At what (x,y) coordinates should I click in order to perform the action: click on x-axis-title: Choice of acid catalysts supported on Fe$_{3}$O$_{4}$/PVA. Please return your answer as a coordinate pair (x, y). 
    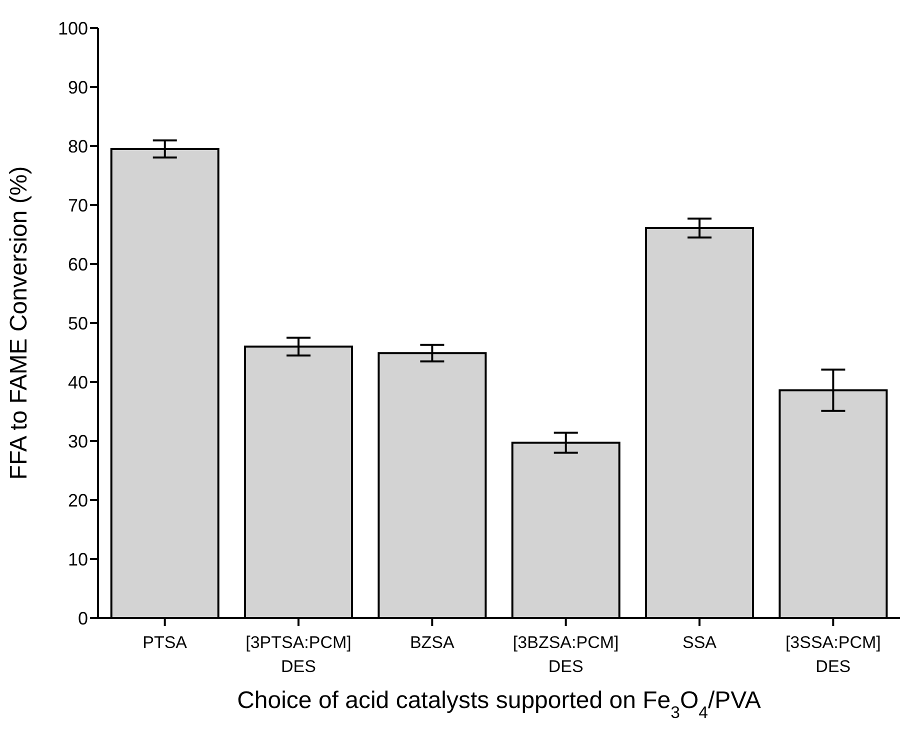
    Looking at the image, I should click on (499, 704).